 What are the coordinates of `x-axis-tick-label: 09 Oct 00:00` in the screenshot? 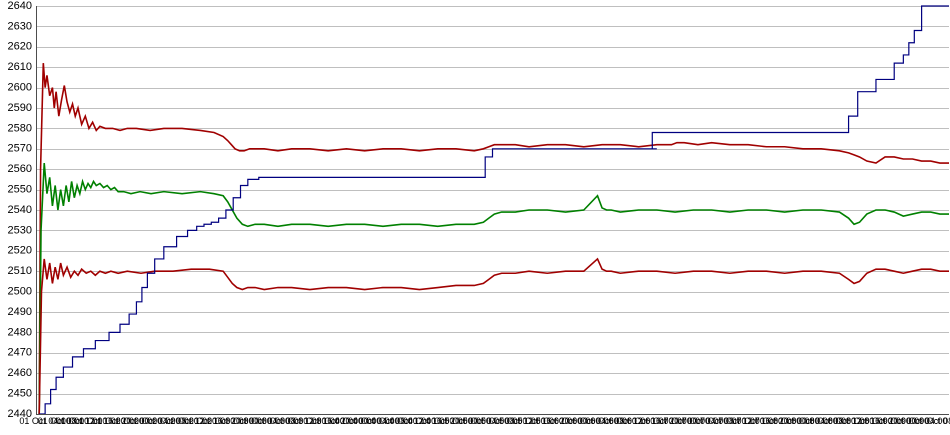 It's located at (904, 421).